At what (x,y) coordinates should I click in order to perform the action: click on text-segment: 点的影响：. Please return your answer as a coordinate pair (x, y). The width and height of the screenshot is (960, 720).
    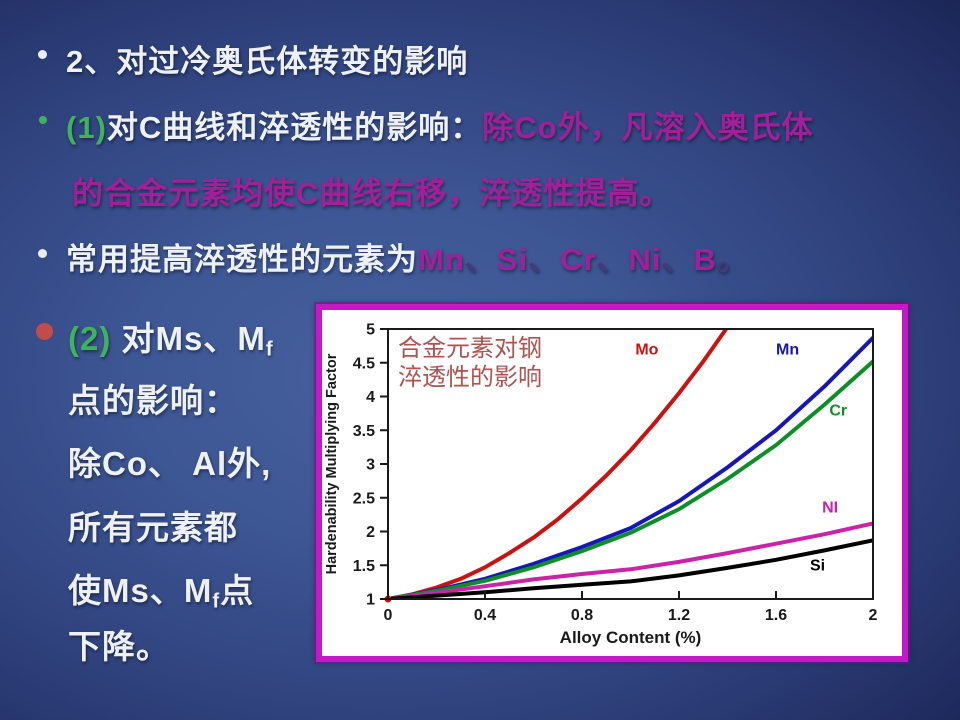
    Looking at the image, I should click on (153, 400).